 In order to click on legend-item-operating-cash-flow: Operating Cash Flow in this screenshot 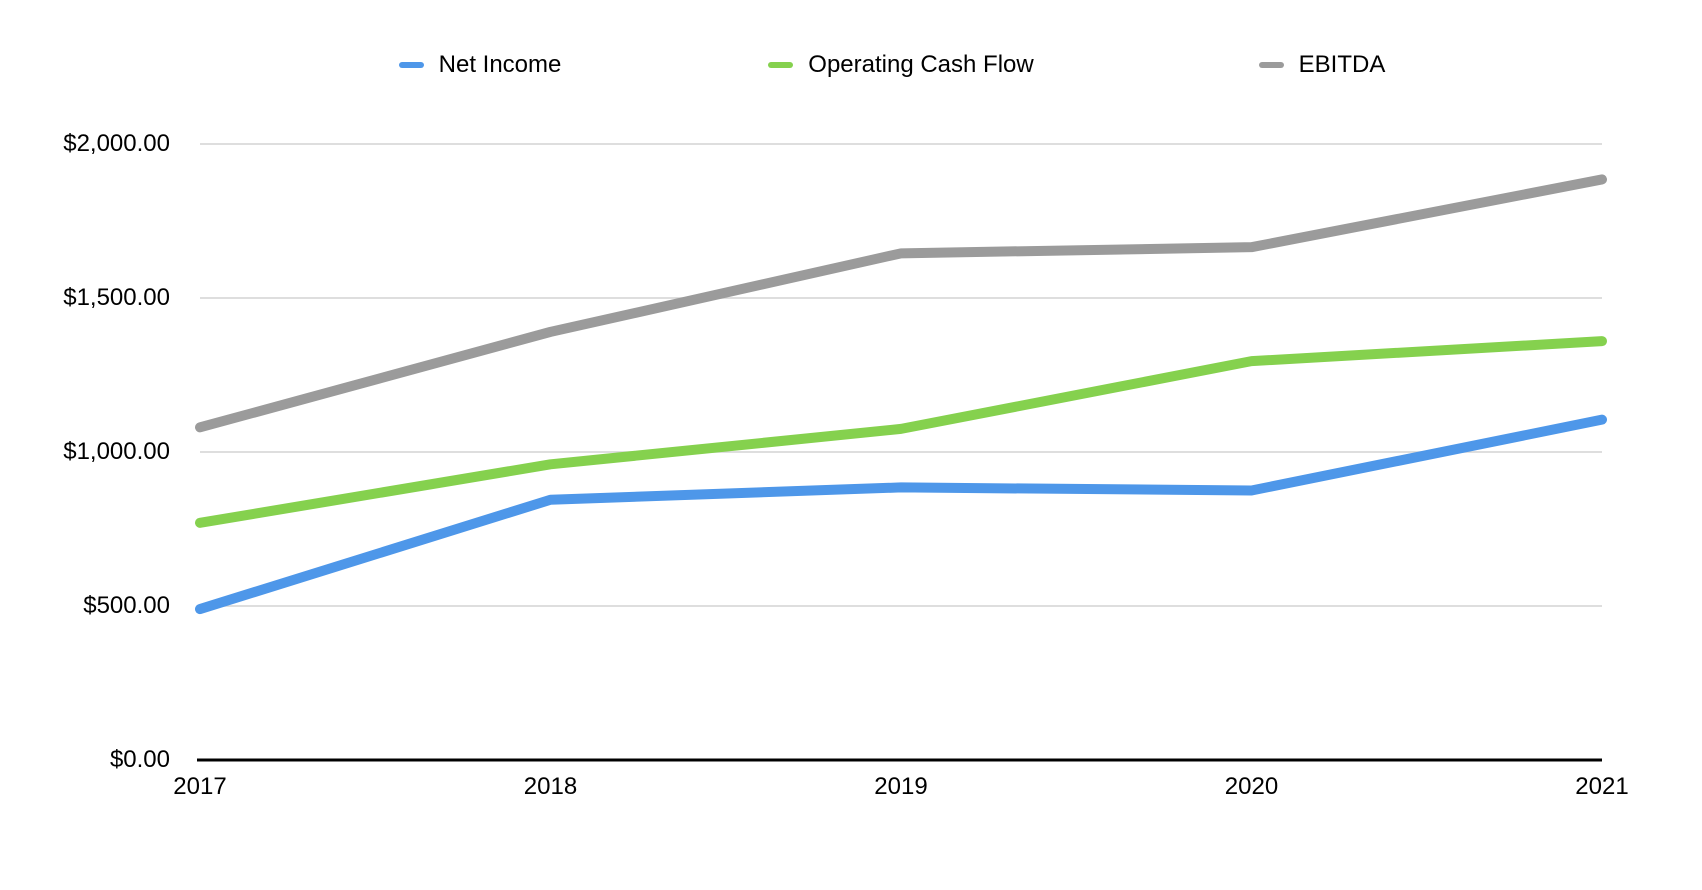, I will do `click(901, 65)`.